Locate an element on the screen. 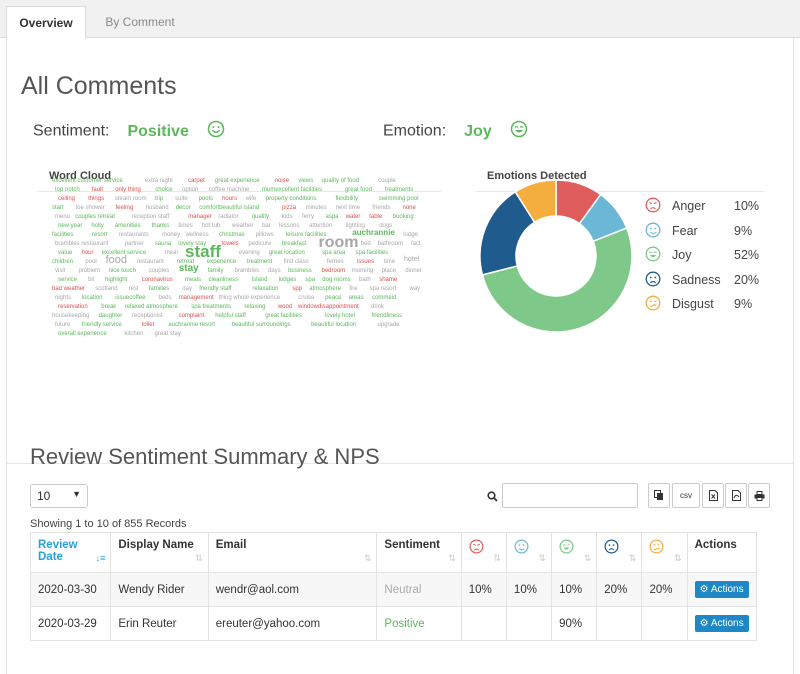  word-cloud-term: service is located at coordinates (68, 280).